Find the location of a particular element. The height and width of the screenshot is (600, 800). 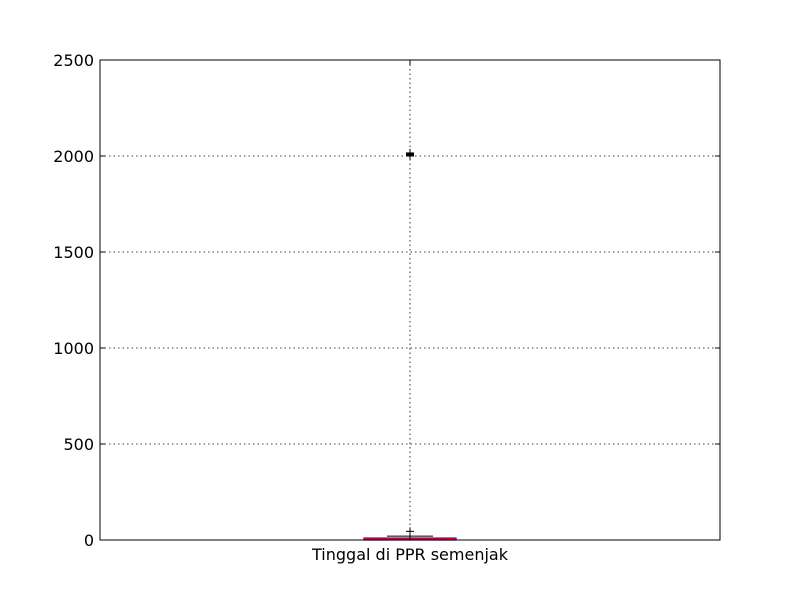

x-axis-category-labels: Tinggal di PPR semenjak is located at coordinates (410, 554).